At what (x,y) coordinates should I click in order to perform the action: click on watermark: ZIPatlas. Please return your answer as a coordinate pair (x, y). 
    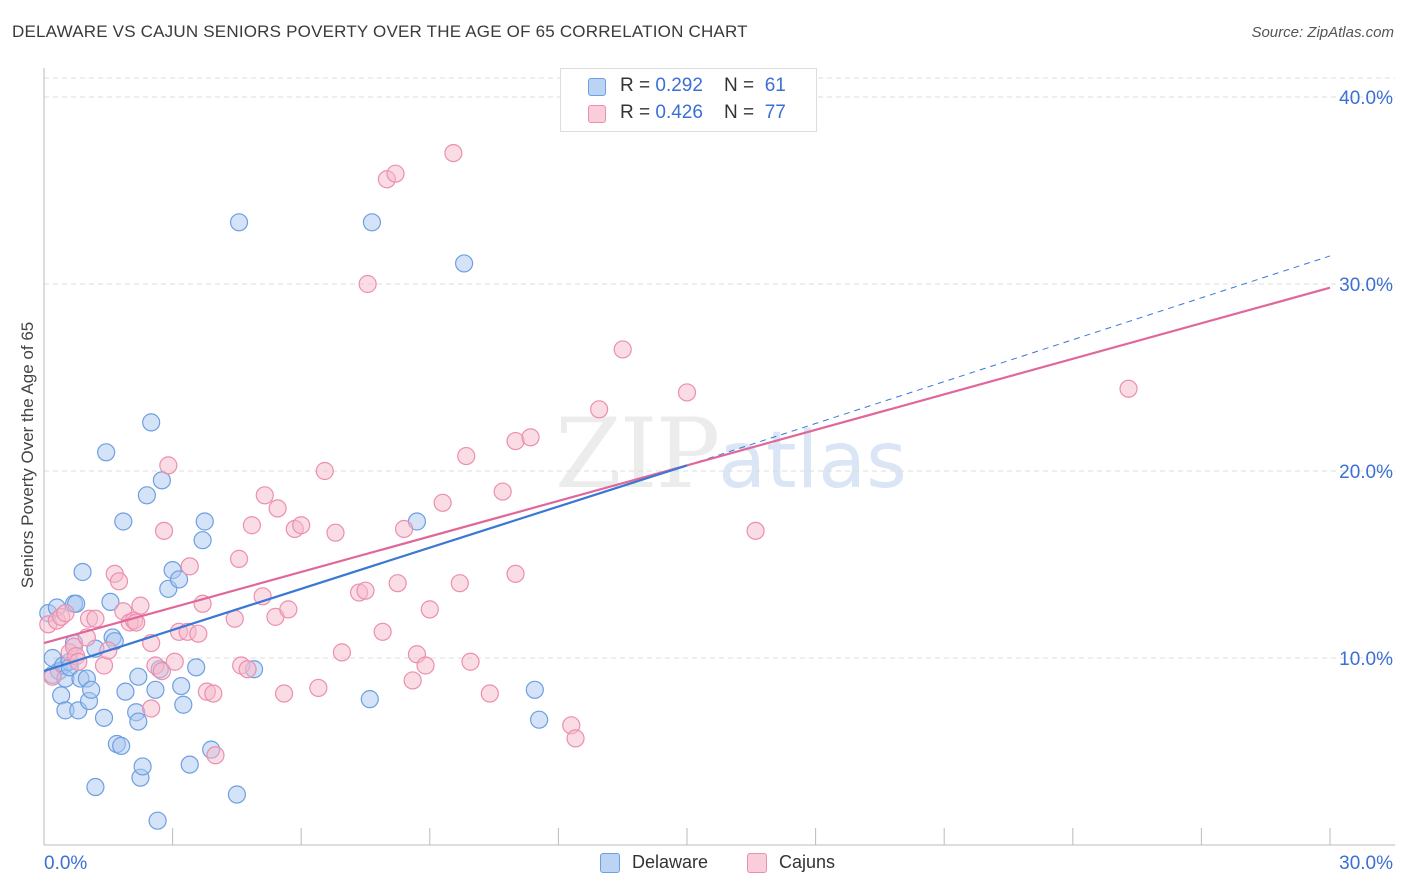
    Looking at the image, I should click on (731, 454).